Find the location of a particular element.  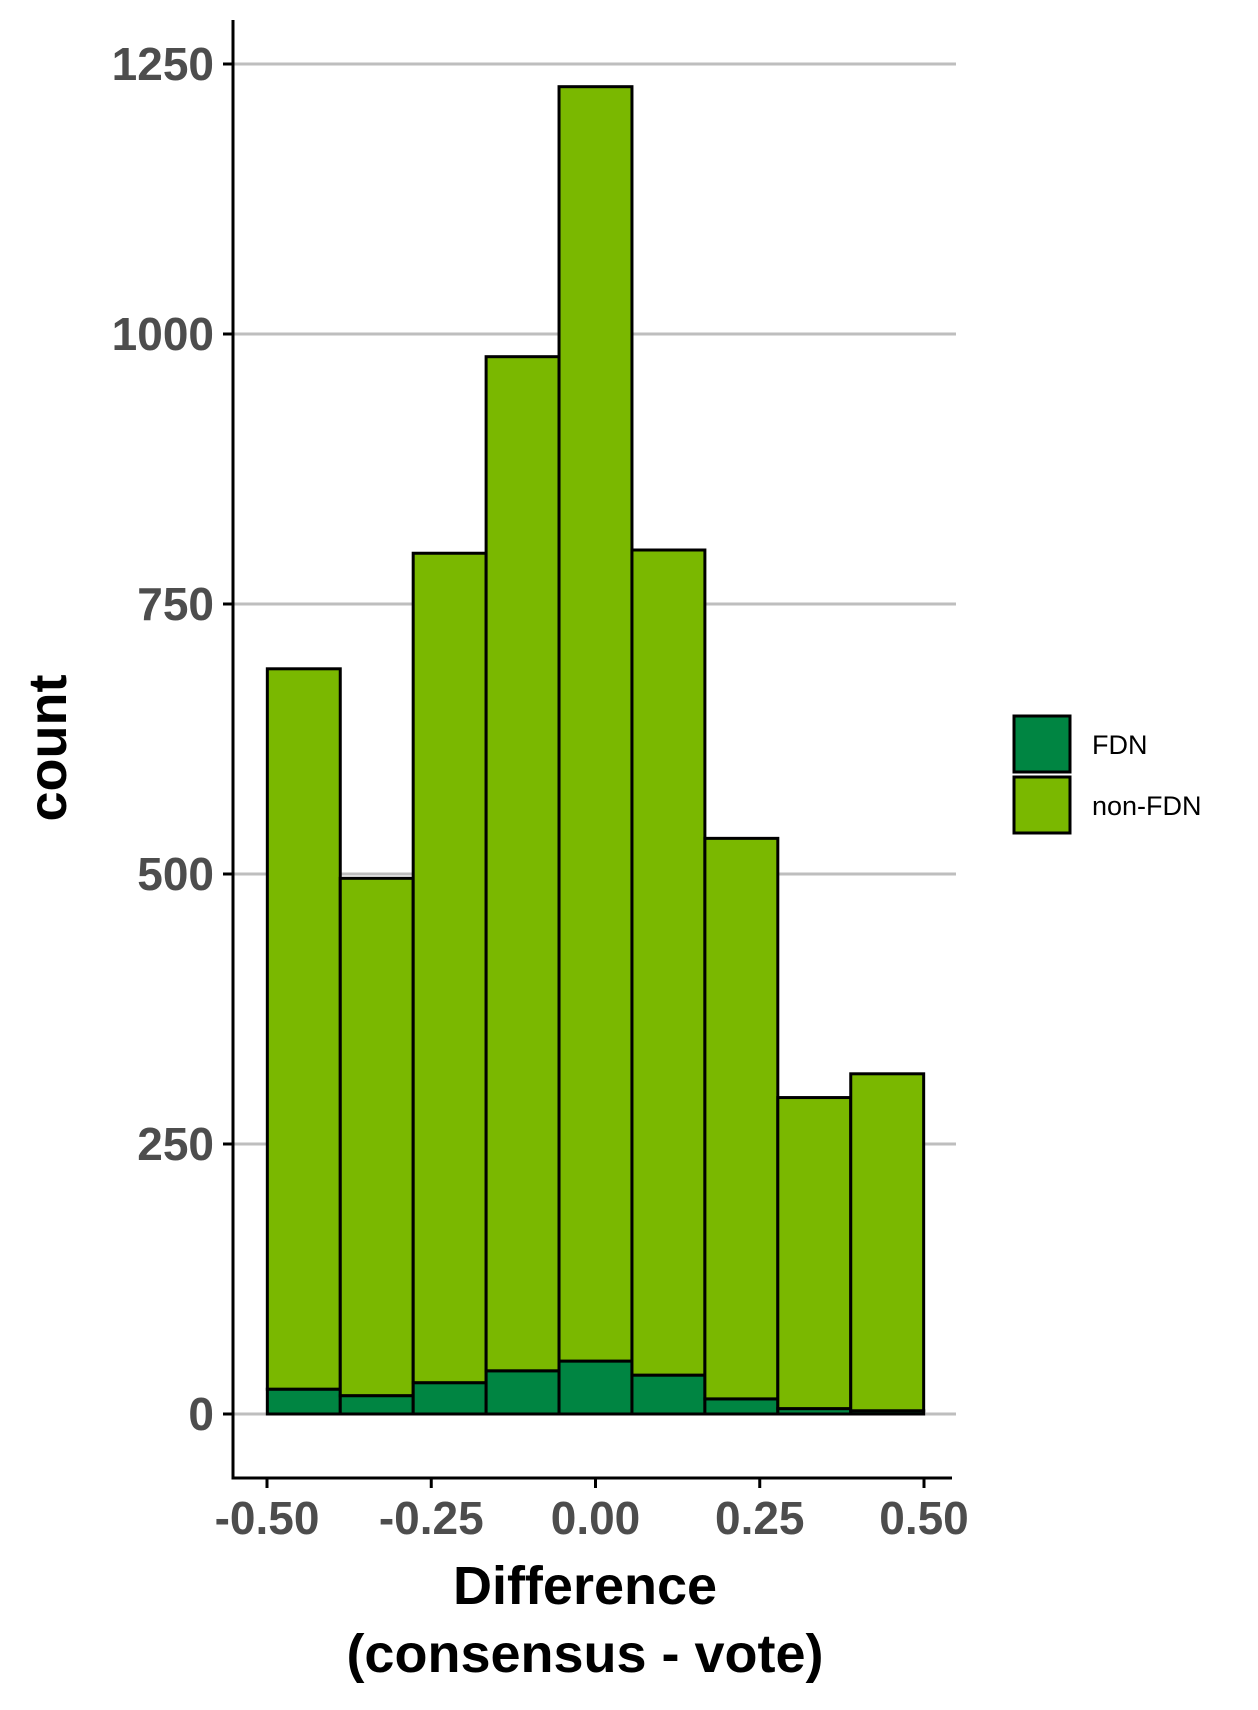

y-tick-label: 1250 is located at coordinates (163, 64).